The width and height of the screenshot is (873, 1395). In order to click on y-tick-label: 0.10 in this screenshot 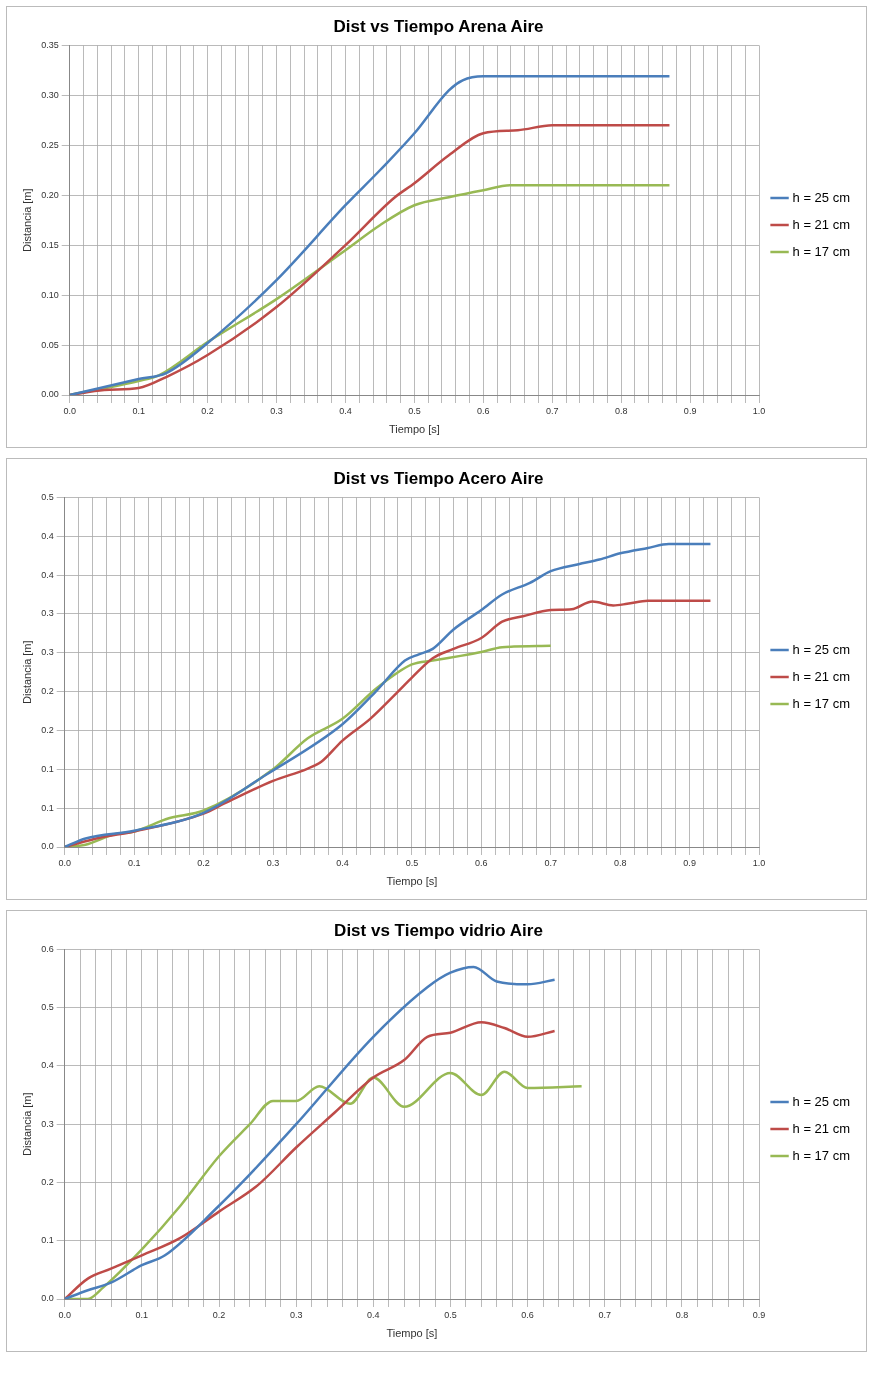, I will do `click(50, 294)`.